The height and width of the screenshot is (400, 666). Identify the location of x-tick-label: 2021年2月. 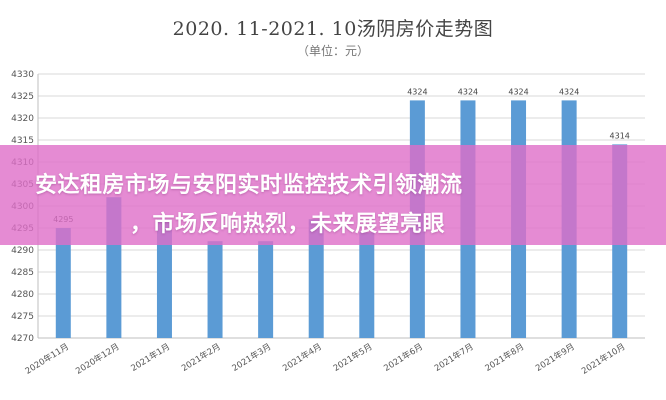
(200, 357).